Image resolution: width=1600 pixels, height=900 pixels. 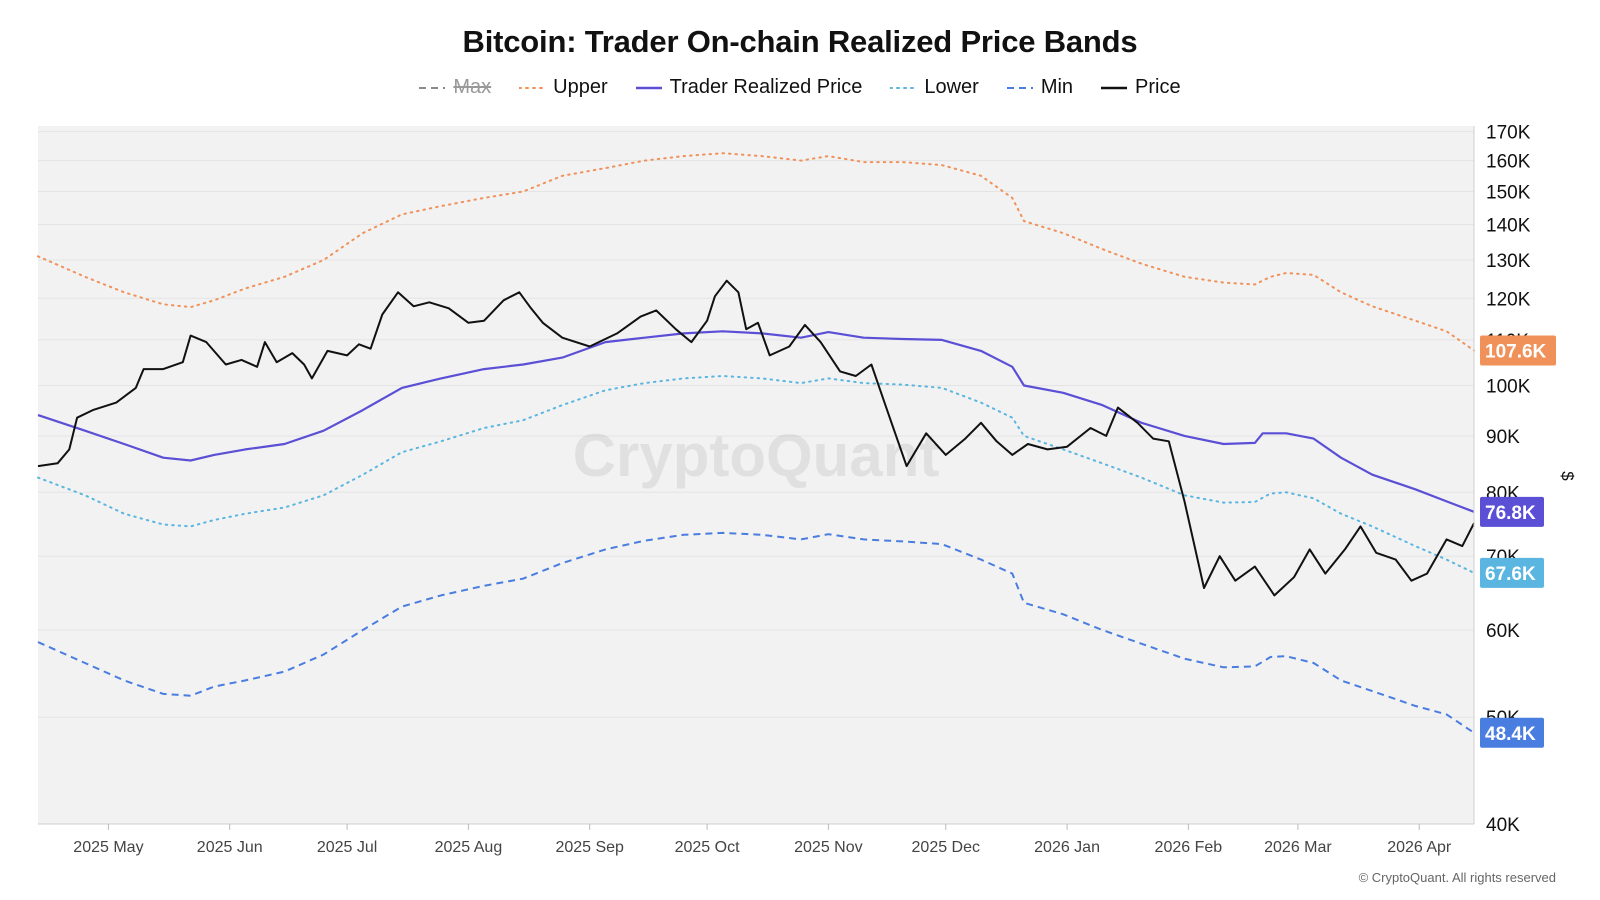 What do you see at coordinates (108, 847) in the screenshot?
I see `x-tick-label: 2025 May` at bounding box center [108, 847].